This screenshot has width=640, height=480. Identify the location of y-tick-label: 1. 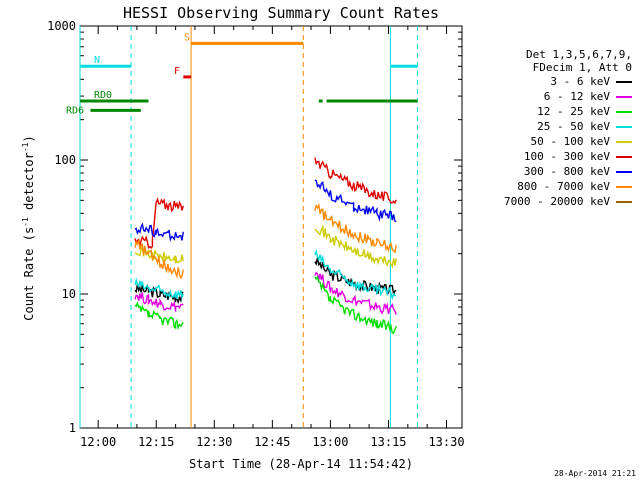
(72, 428).